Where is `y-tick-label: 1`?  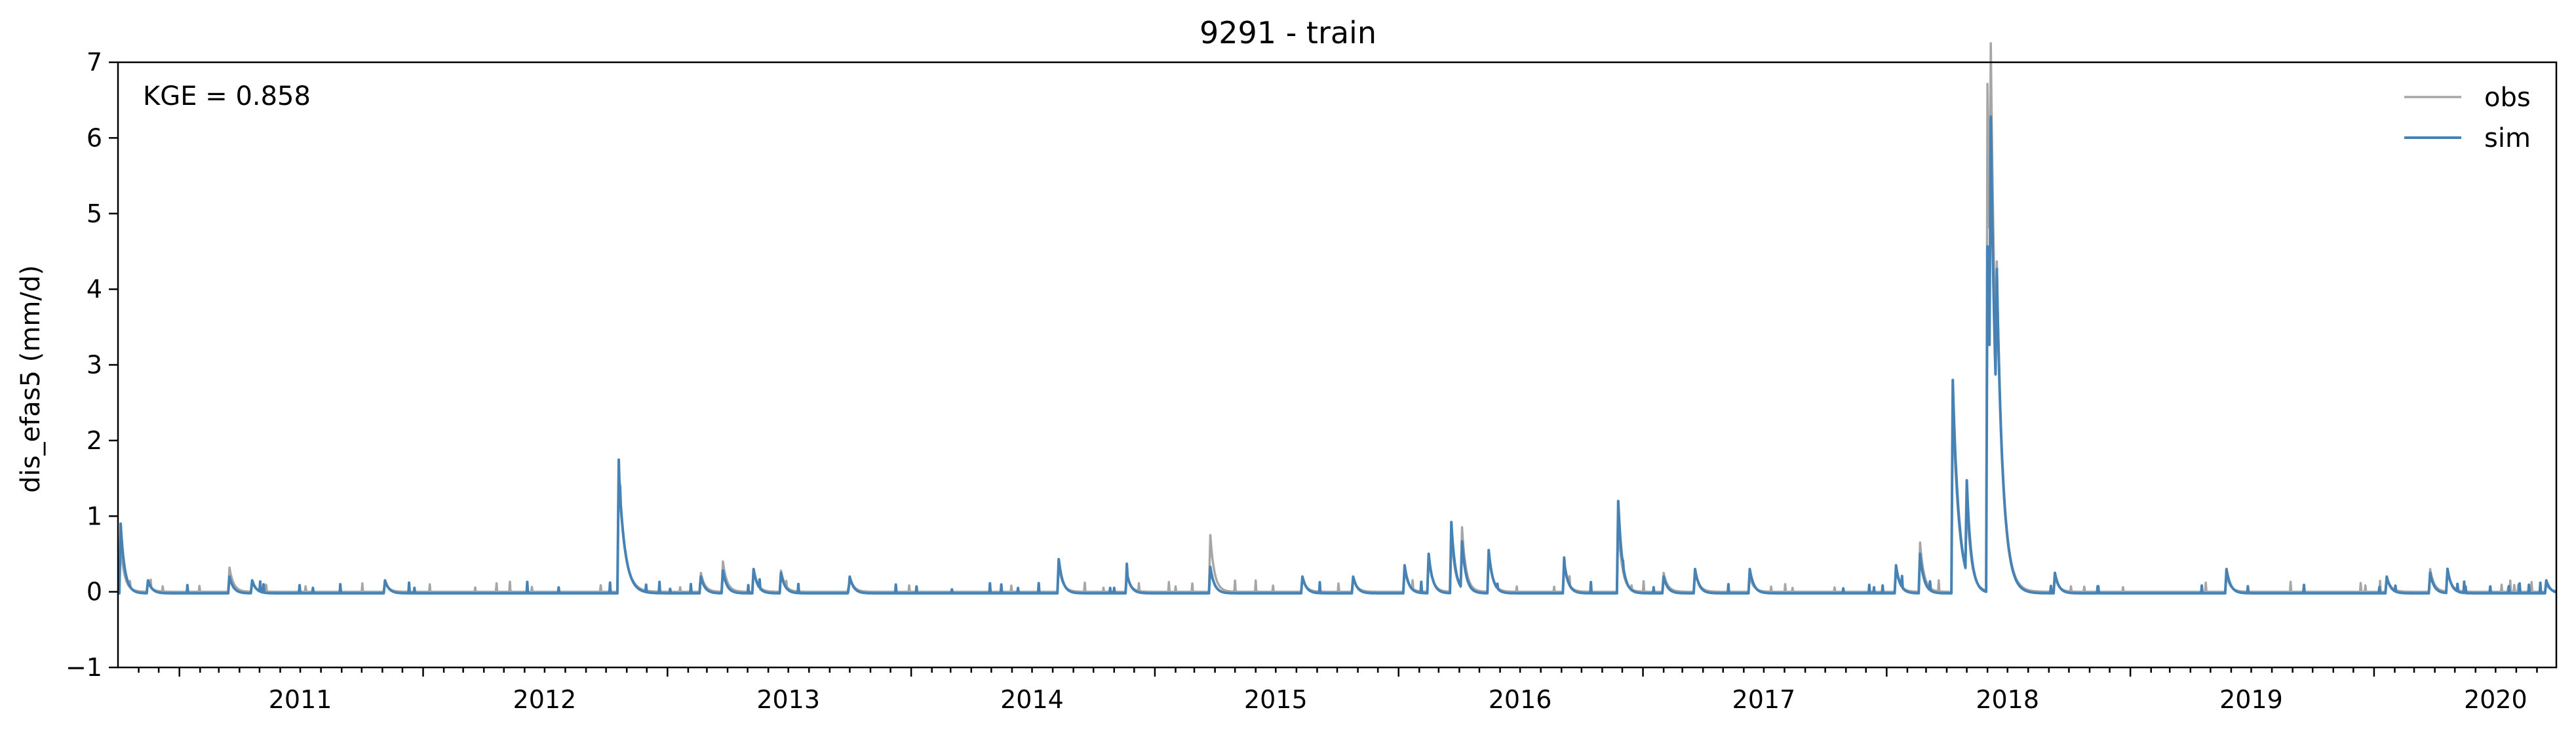
y-tick-label: 1 is located at coordinates (94, 516).